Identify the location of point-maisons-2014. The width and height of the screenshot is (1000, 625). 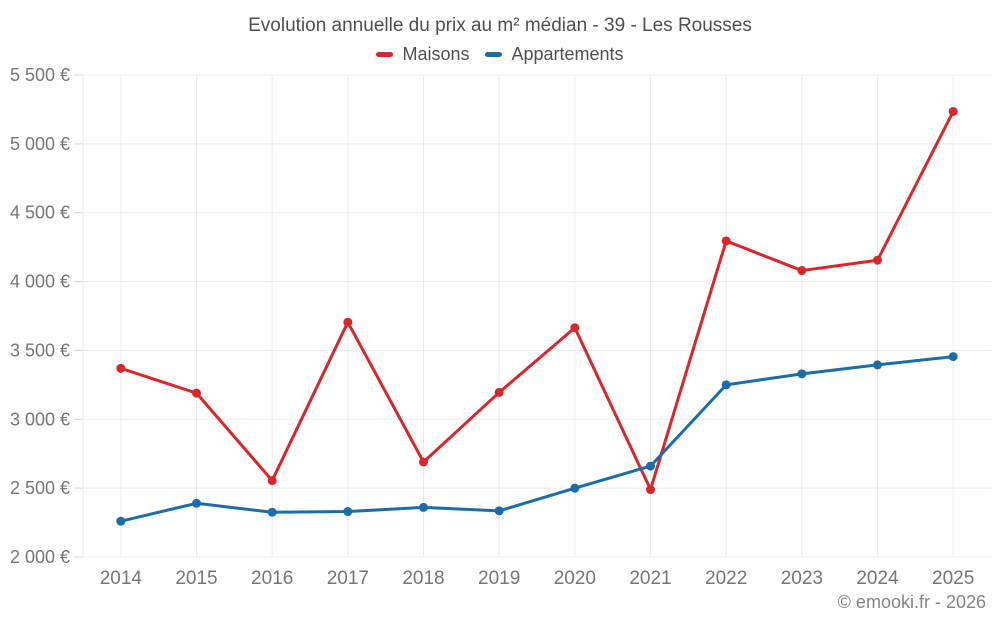
(121, 368).